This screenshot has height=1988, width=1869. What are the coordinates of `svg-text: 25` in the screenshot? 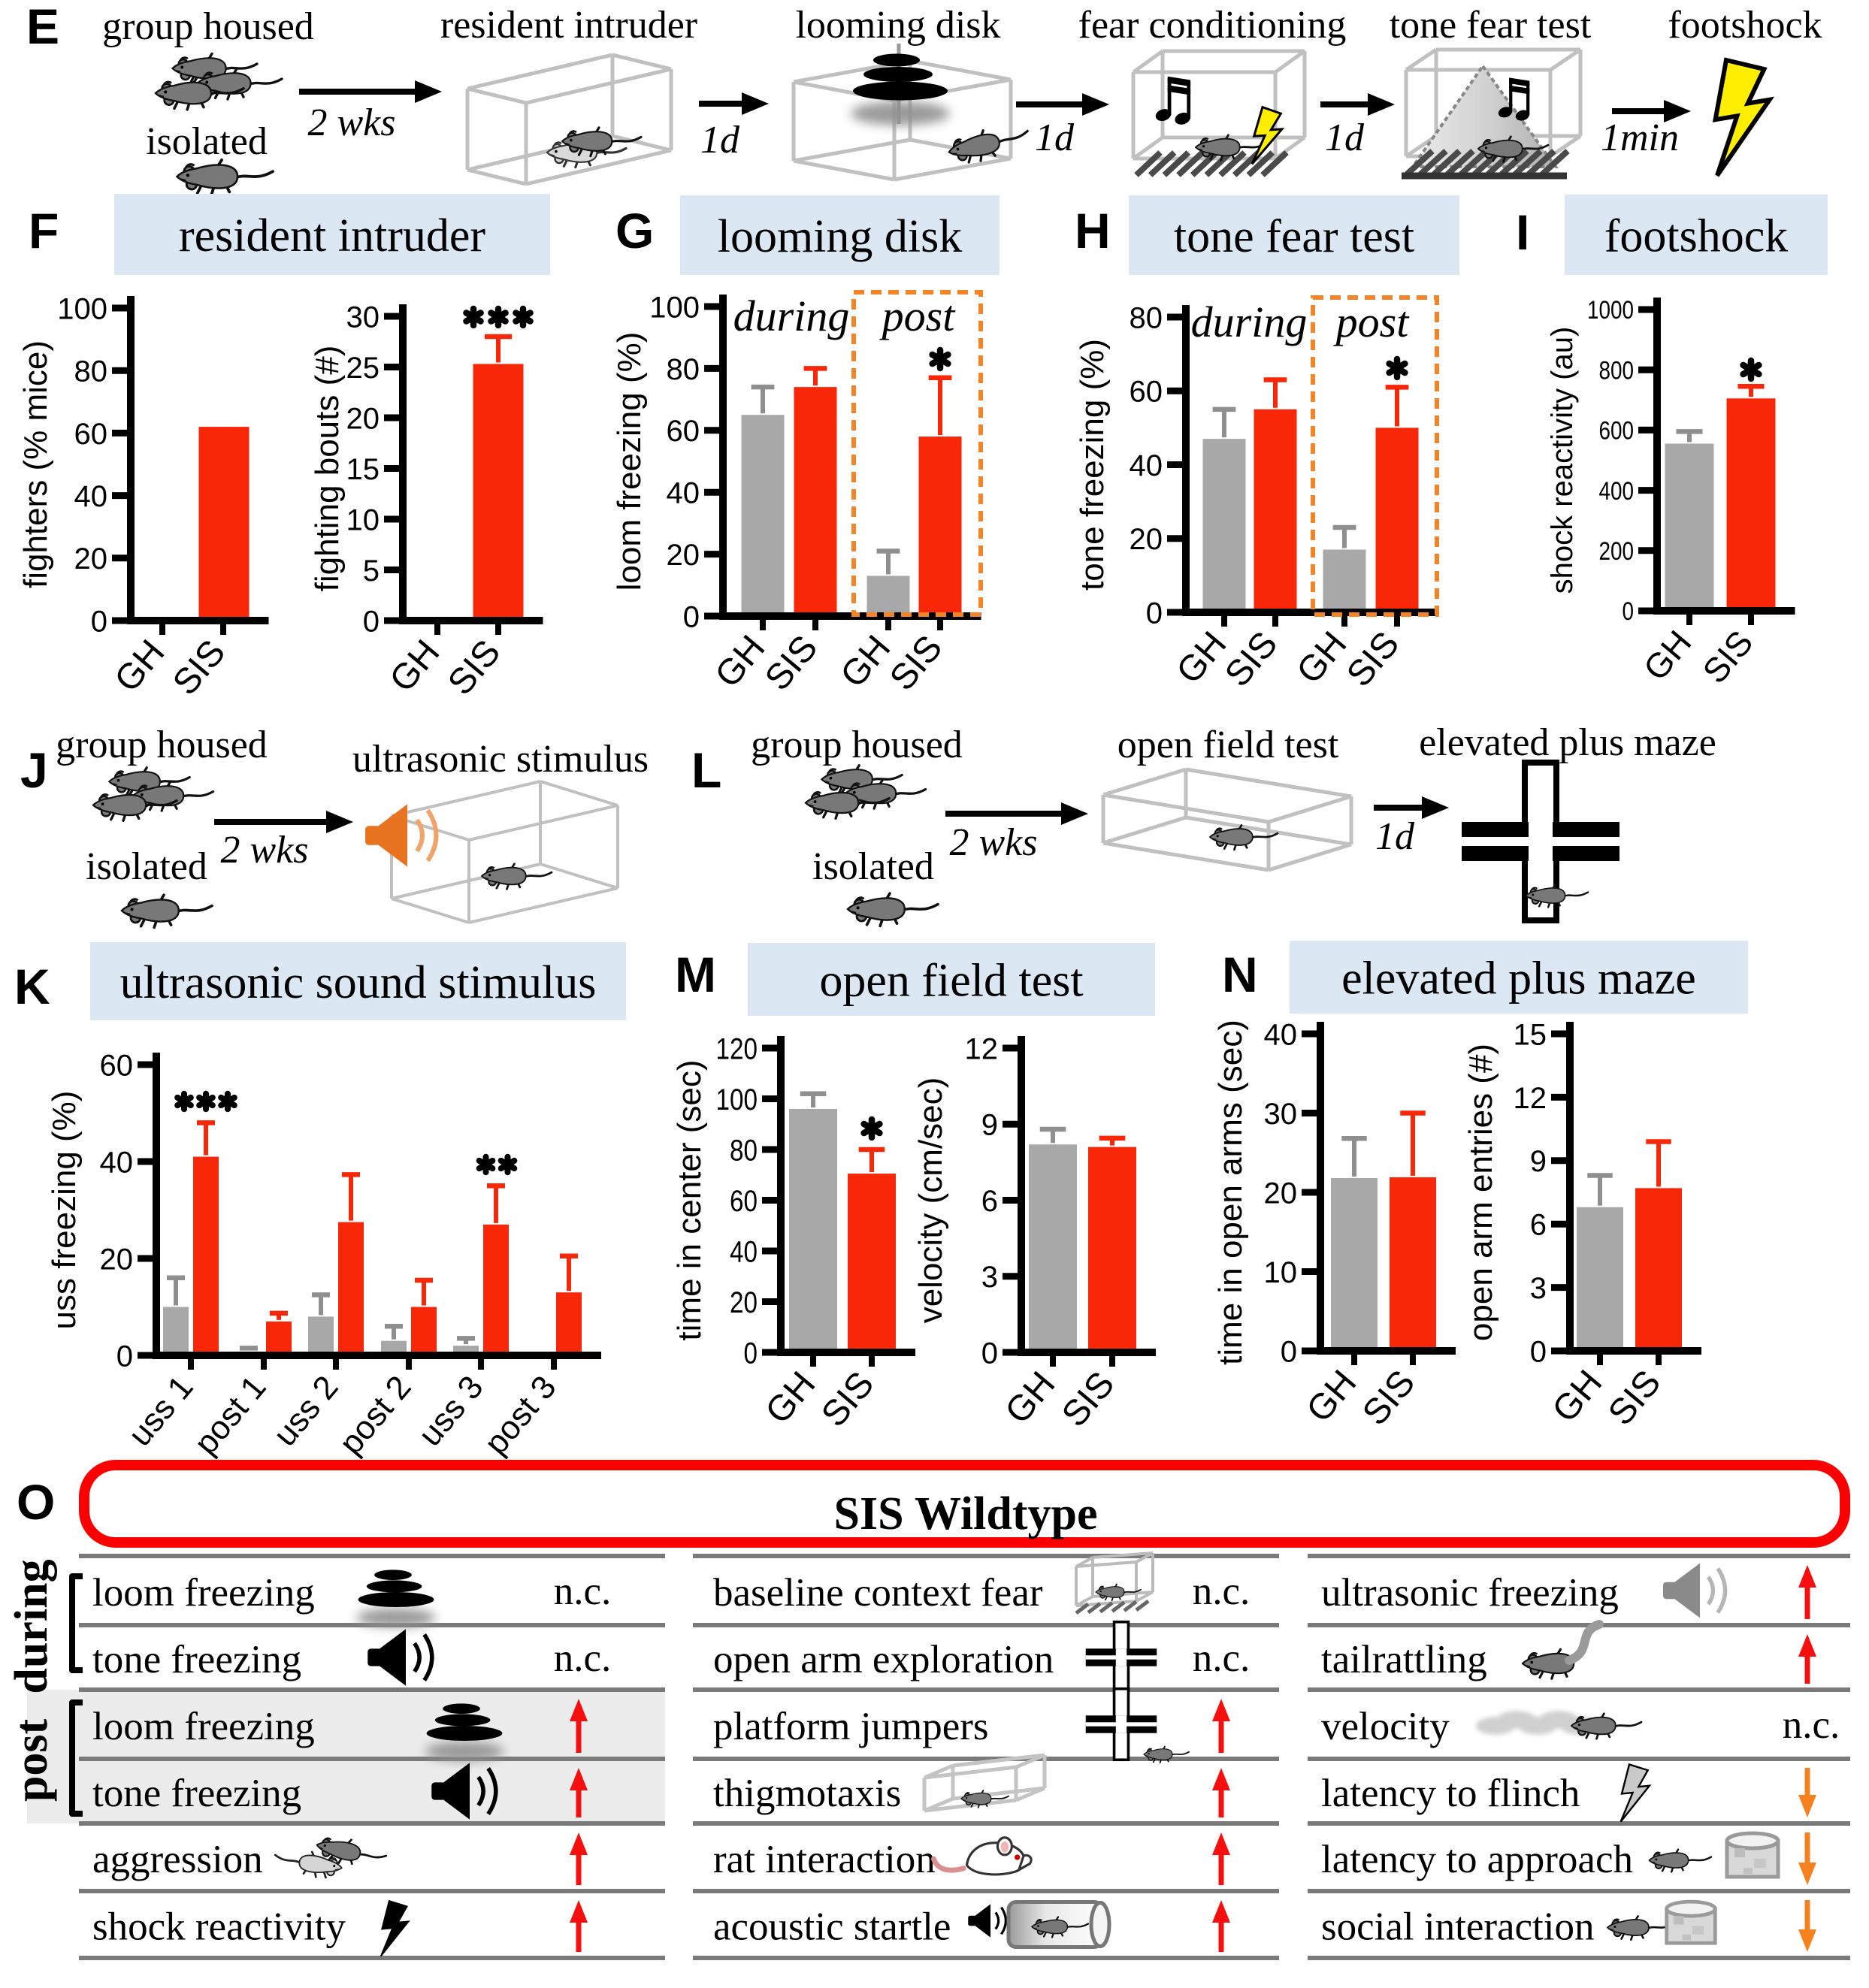 It's located at (363, 368).